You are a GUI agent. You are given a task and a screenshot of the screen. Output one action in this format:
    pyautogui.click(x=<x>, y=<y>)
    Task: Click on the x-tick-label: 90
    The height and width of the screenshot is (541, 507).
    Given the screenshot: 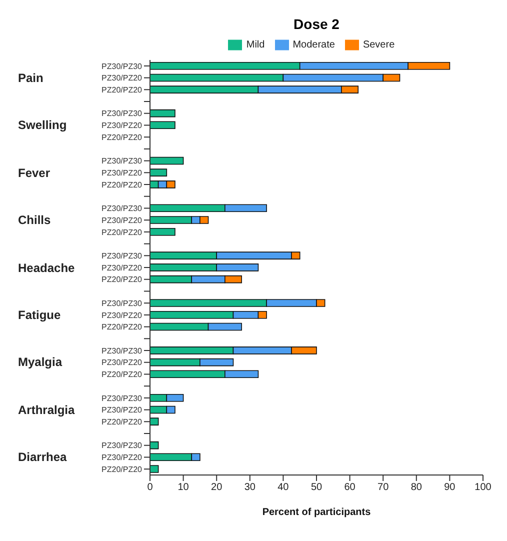 What is the action you would take?
    pyautogui.click(x=450, y=488)
    